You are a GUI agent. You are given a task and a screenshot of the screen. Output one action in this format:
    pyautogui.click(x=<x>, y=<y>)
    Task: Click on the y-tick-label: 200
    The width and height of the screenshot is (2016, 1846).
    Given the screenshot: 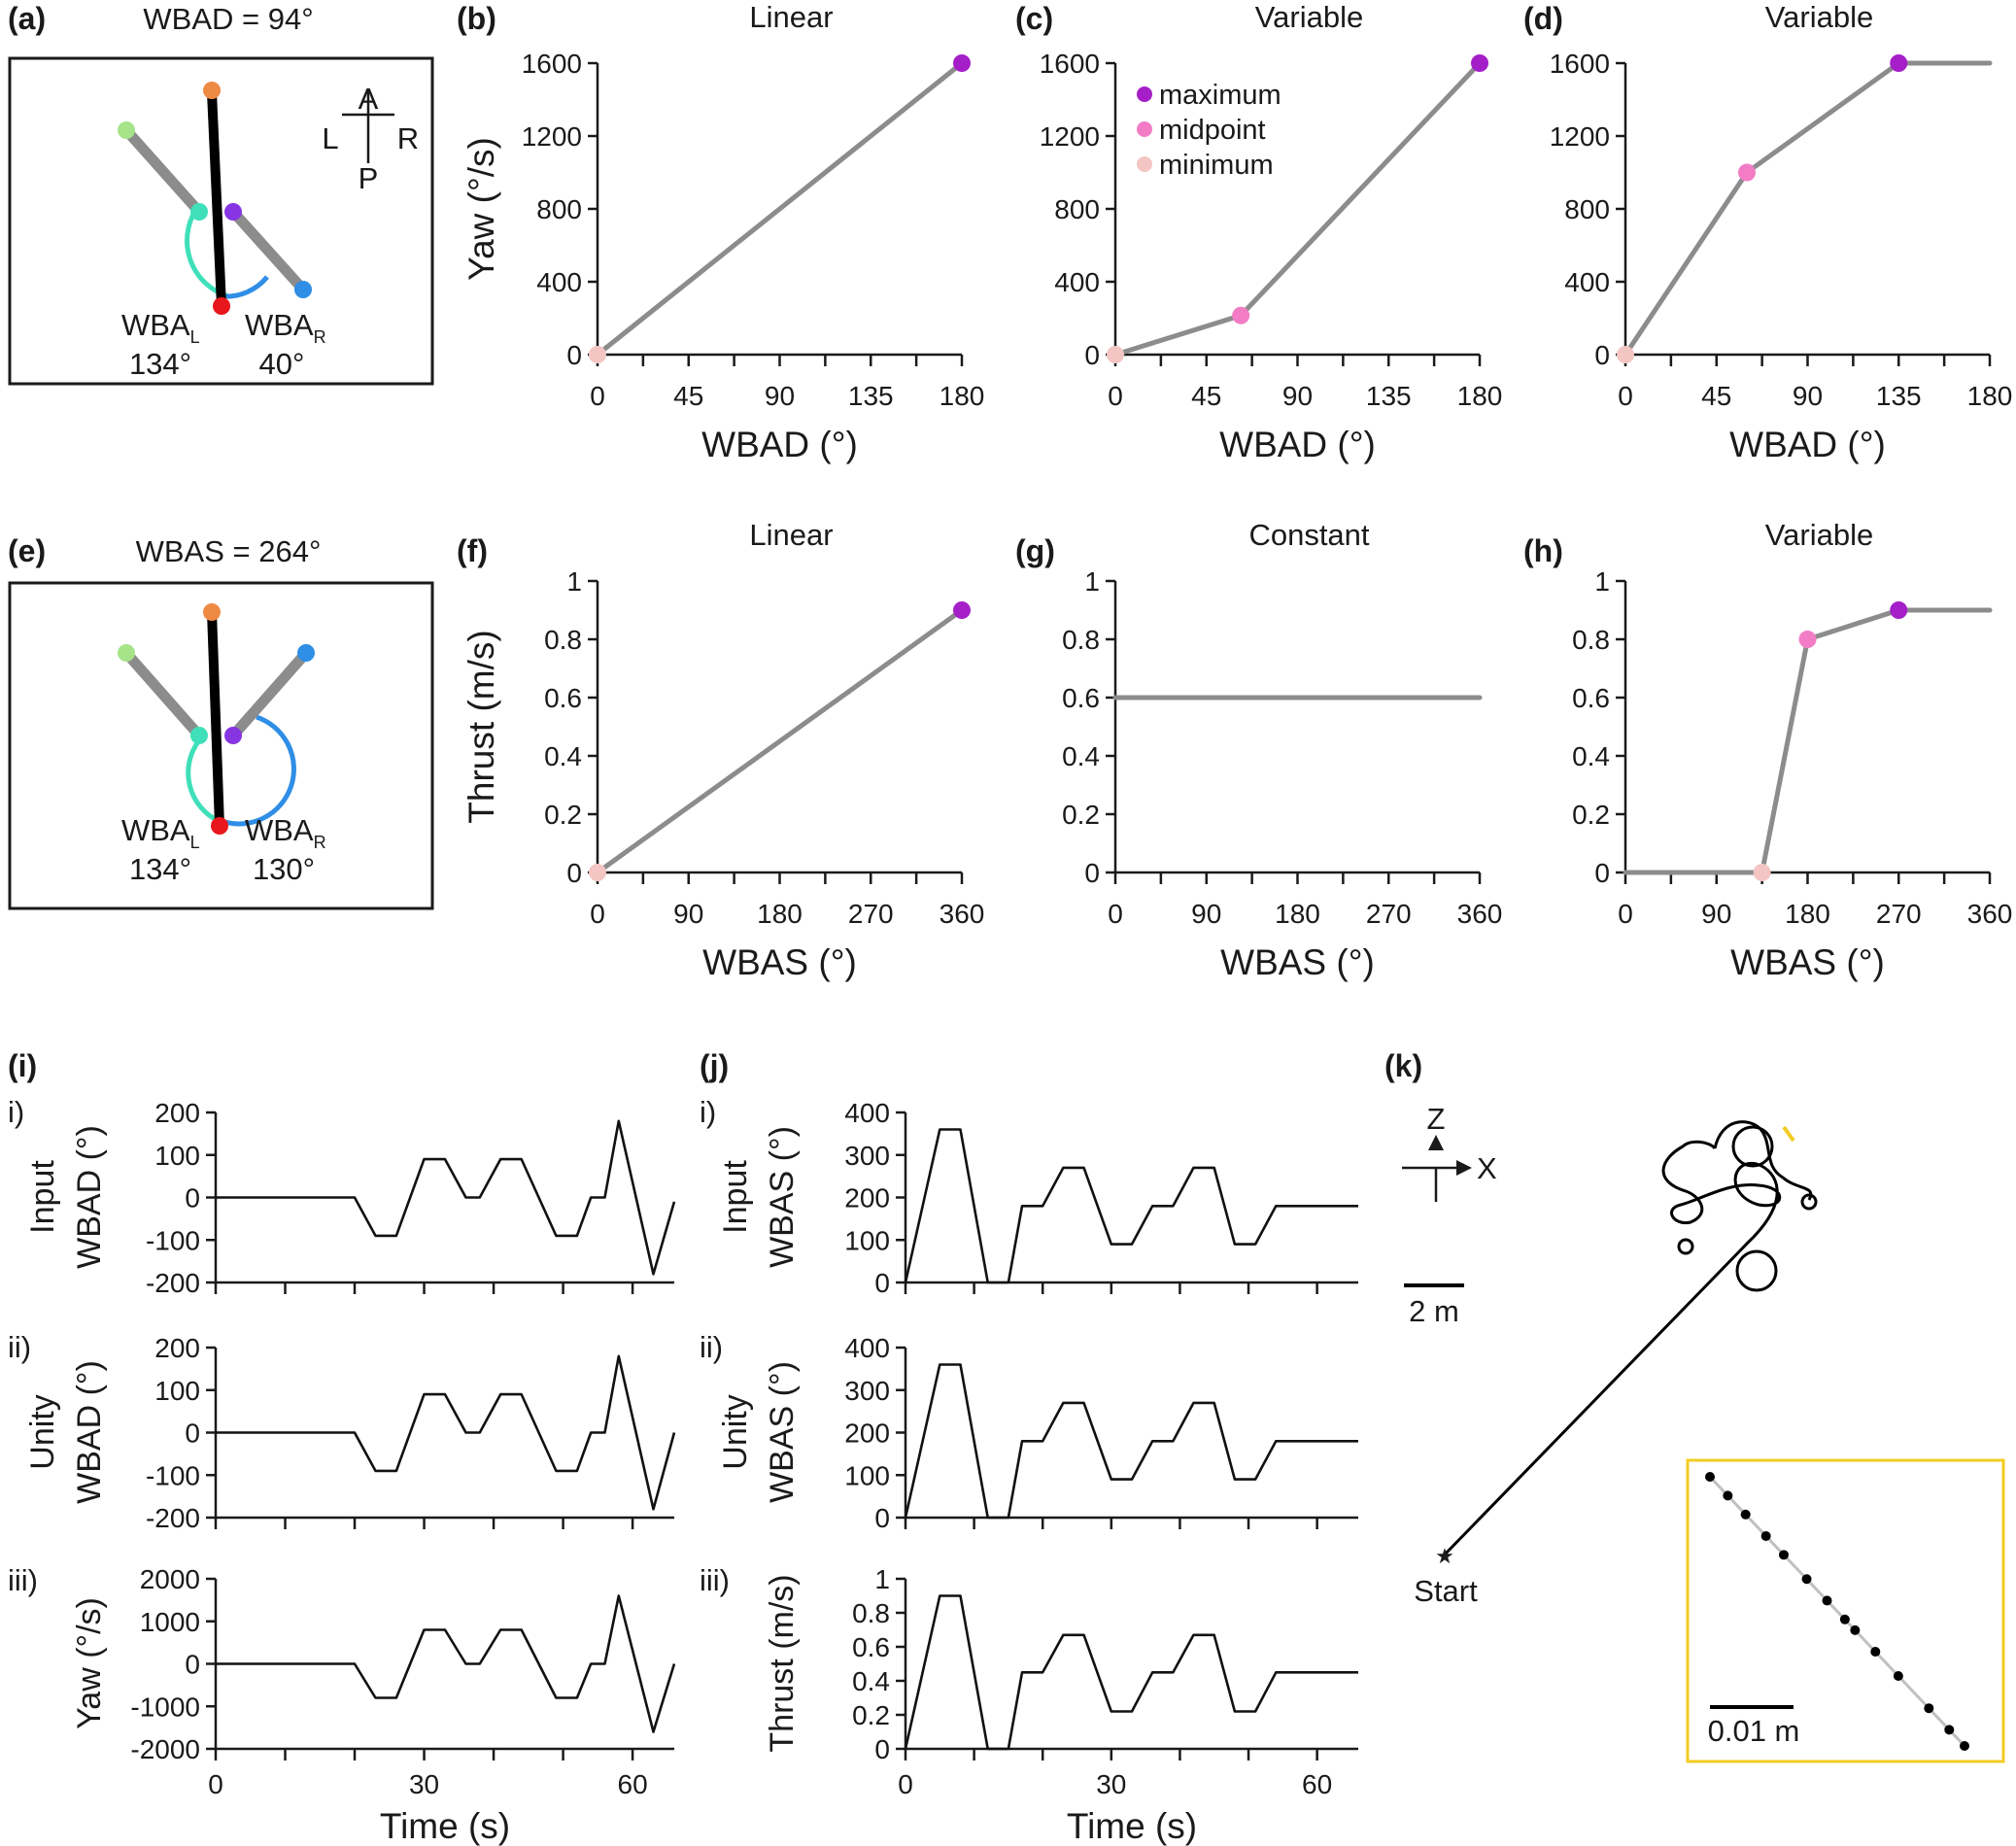 What is the action you would take?
    pyautogui.click(x=867, y=1434)
    